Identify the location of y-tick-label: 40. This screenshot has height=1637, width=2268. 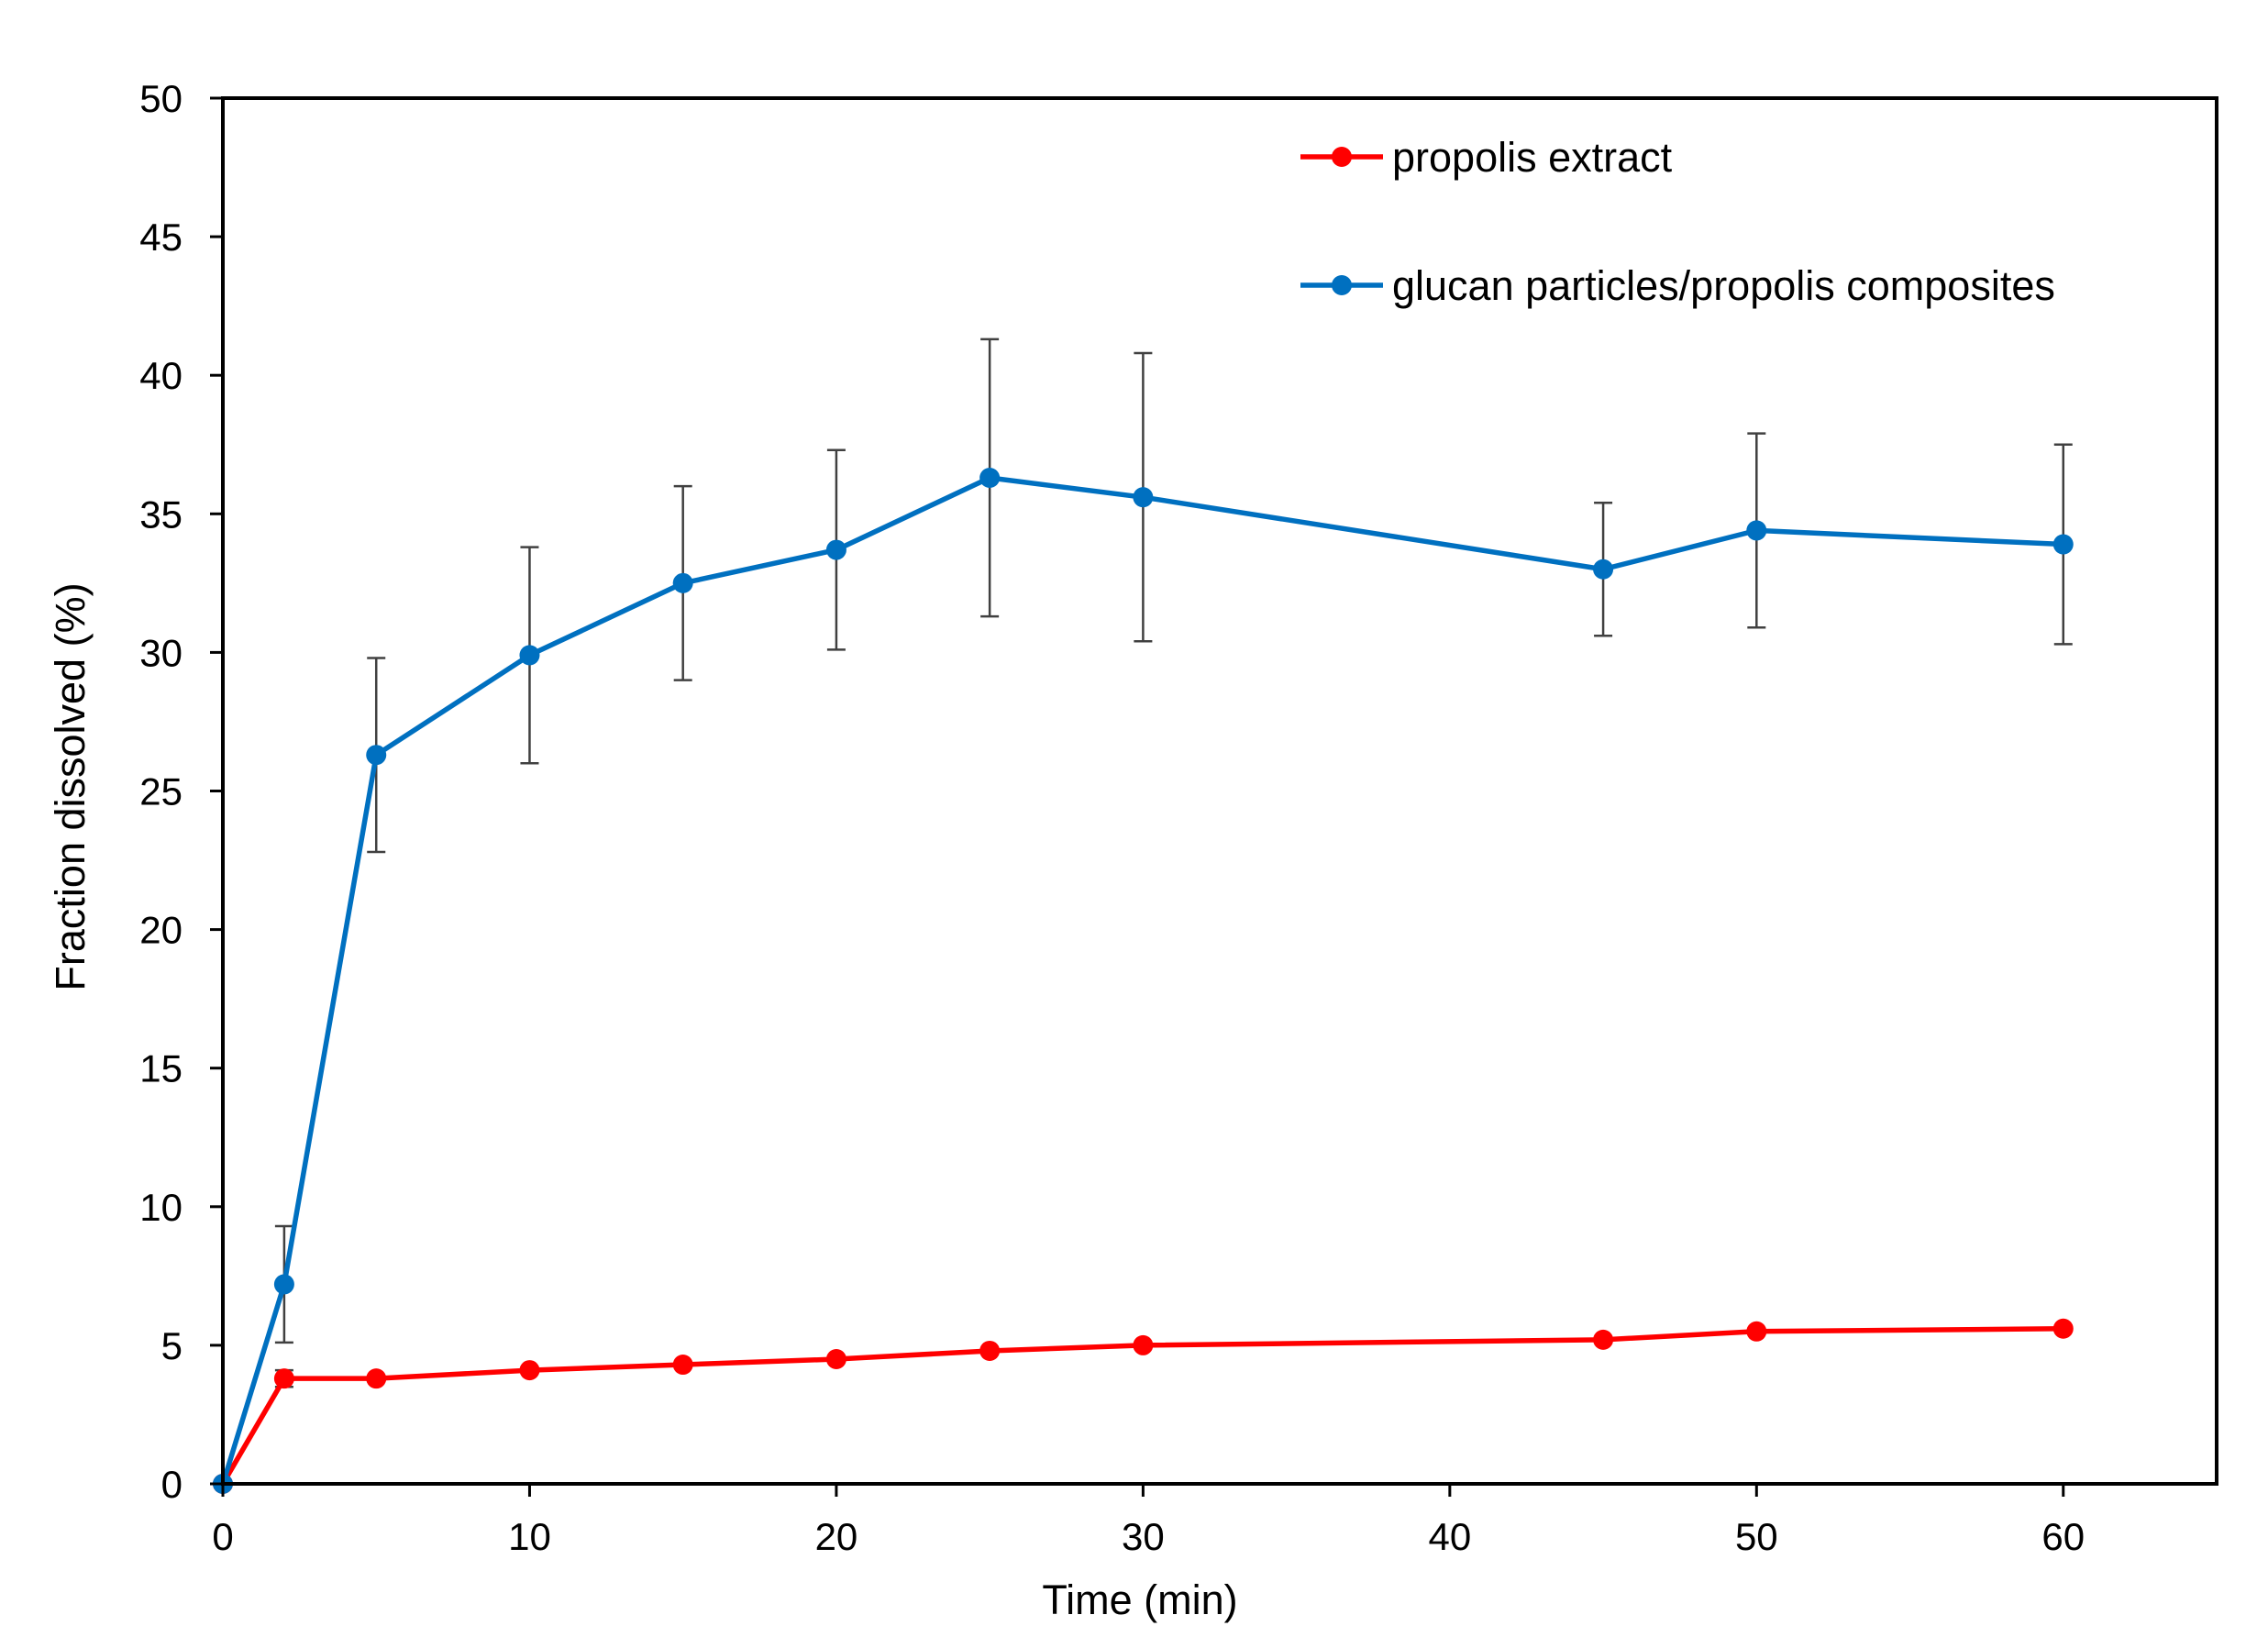
(161, 375).